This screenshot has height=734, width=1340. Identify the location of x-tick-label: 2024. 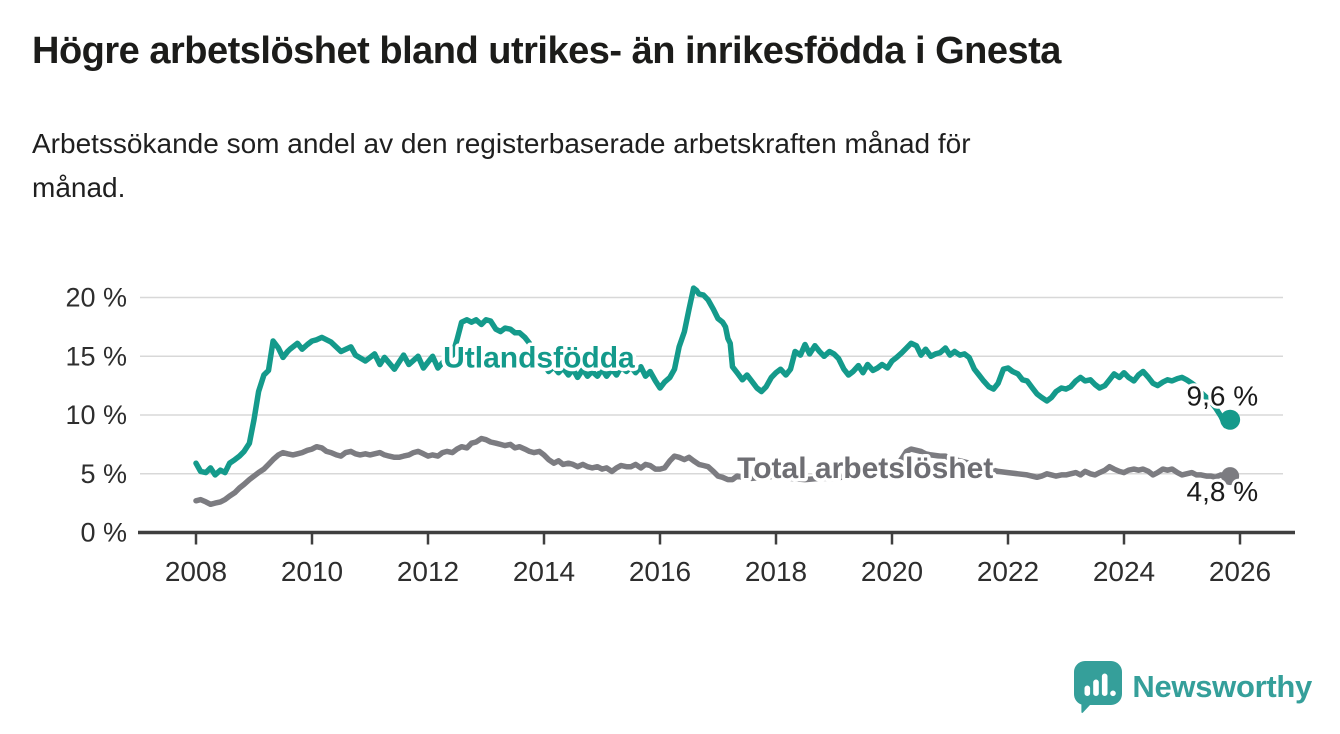
(1124, 571).